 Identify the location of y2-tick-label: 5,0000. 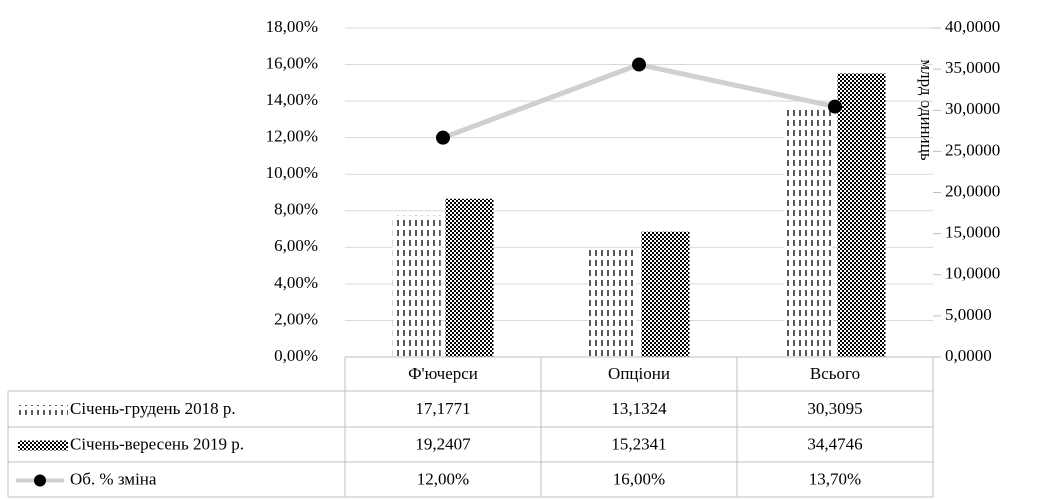
(968, 314).